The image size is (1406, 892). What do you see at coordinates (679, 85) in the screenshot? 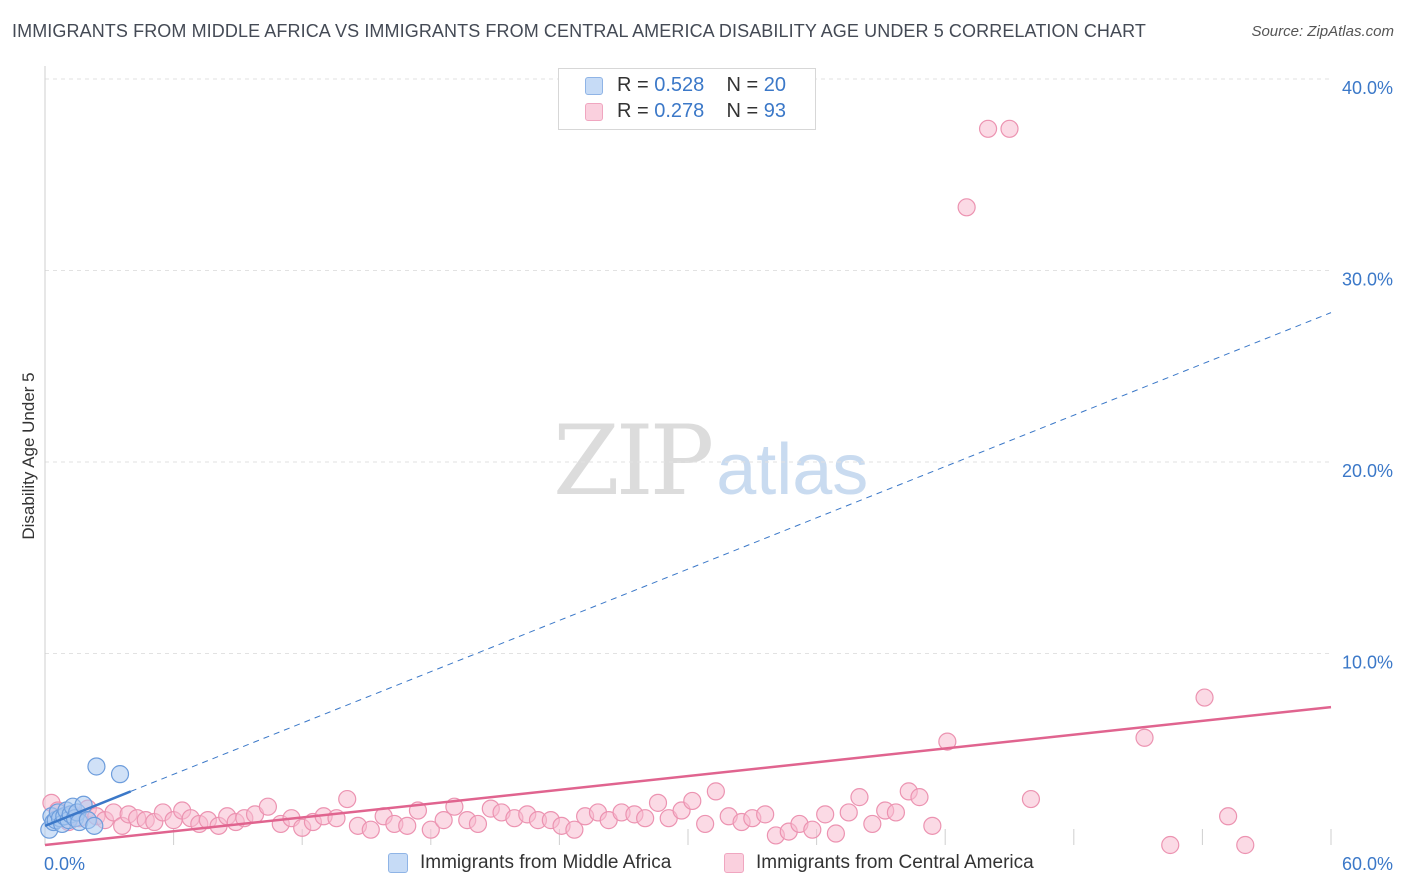
I see `legend-r-value: 0.528` at bounding box center [679, 85].